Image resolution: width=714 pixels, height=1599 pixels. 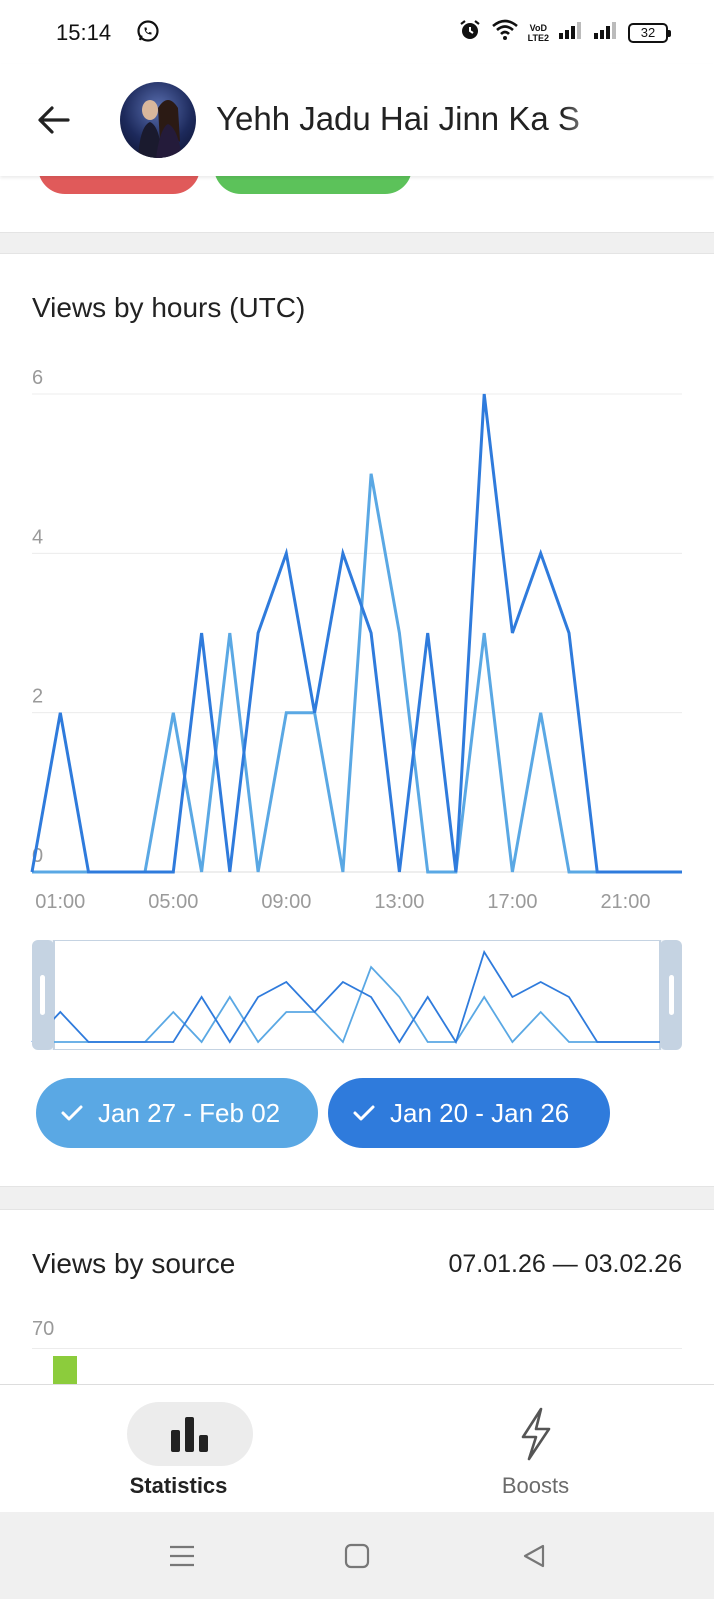 I want to click on chart-range-selector, so click(x=357, y=995).